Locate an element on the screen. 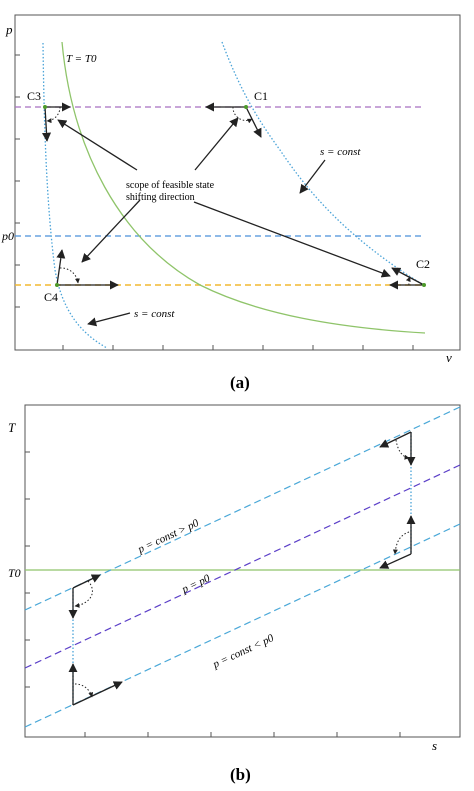 This screenshot has height=791, width=474. t0-label: T0 is located at coordinates (14, 573).